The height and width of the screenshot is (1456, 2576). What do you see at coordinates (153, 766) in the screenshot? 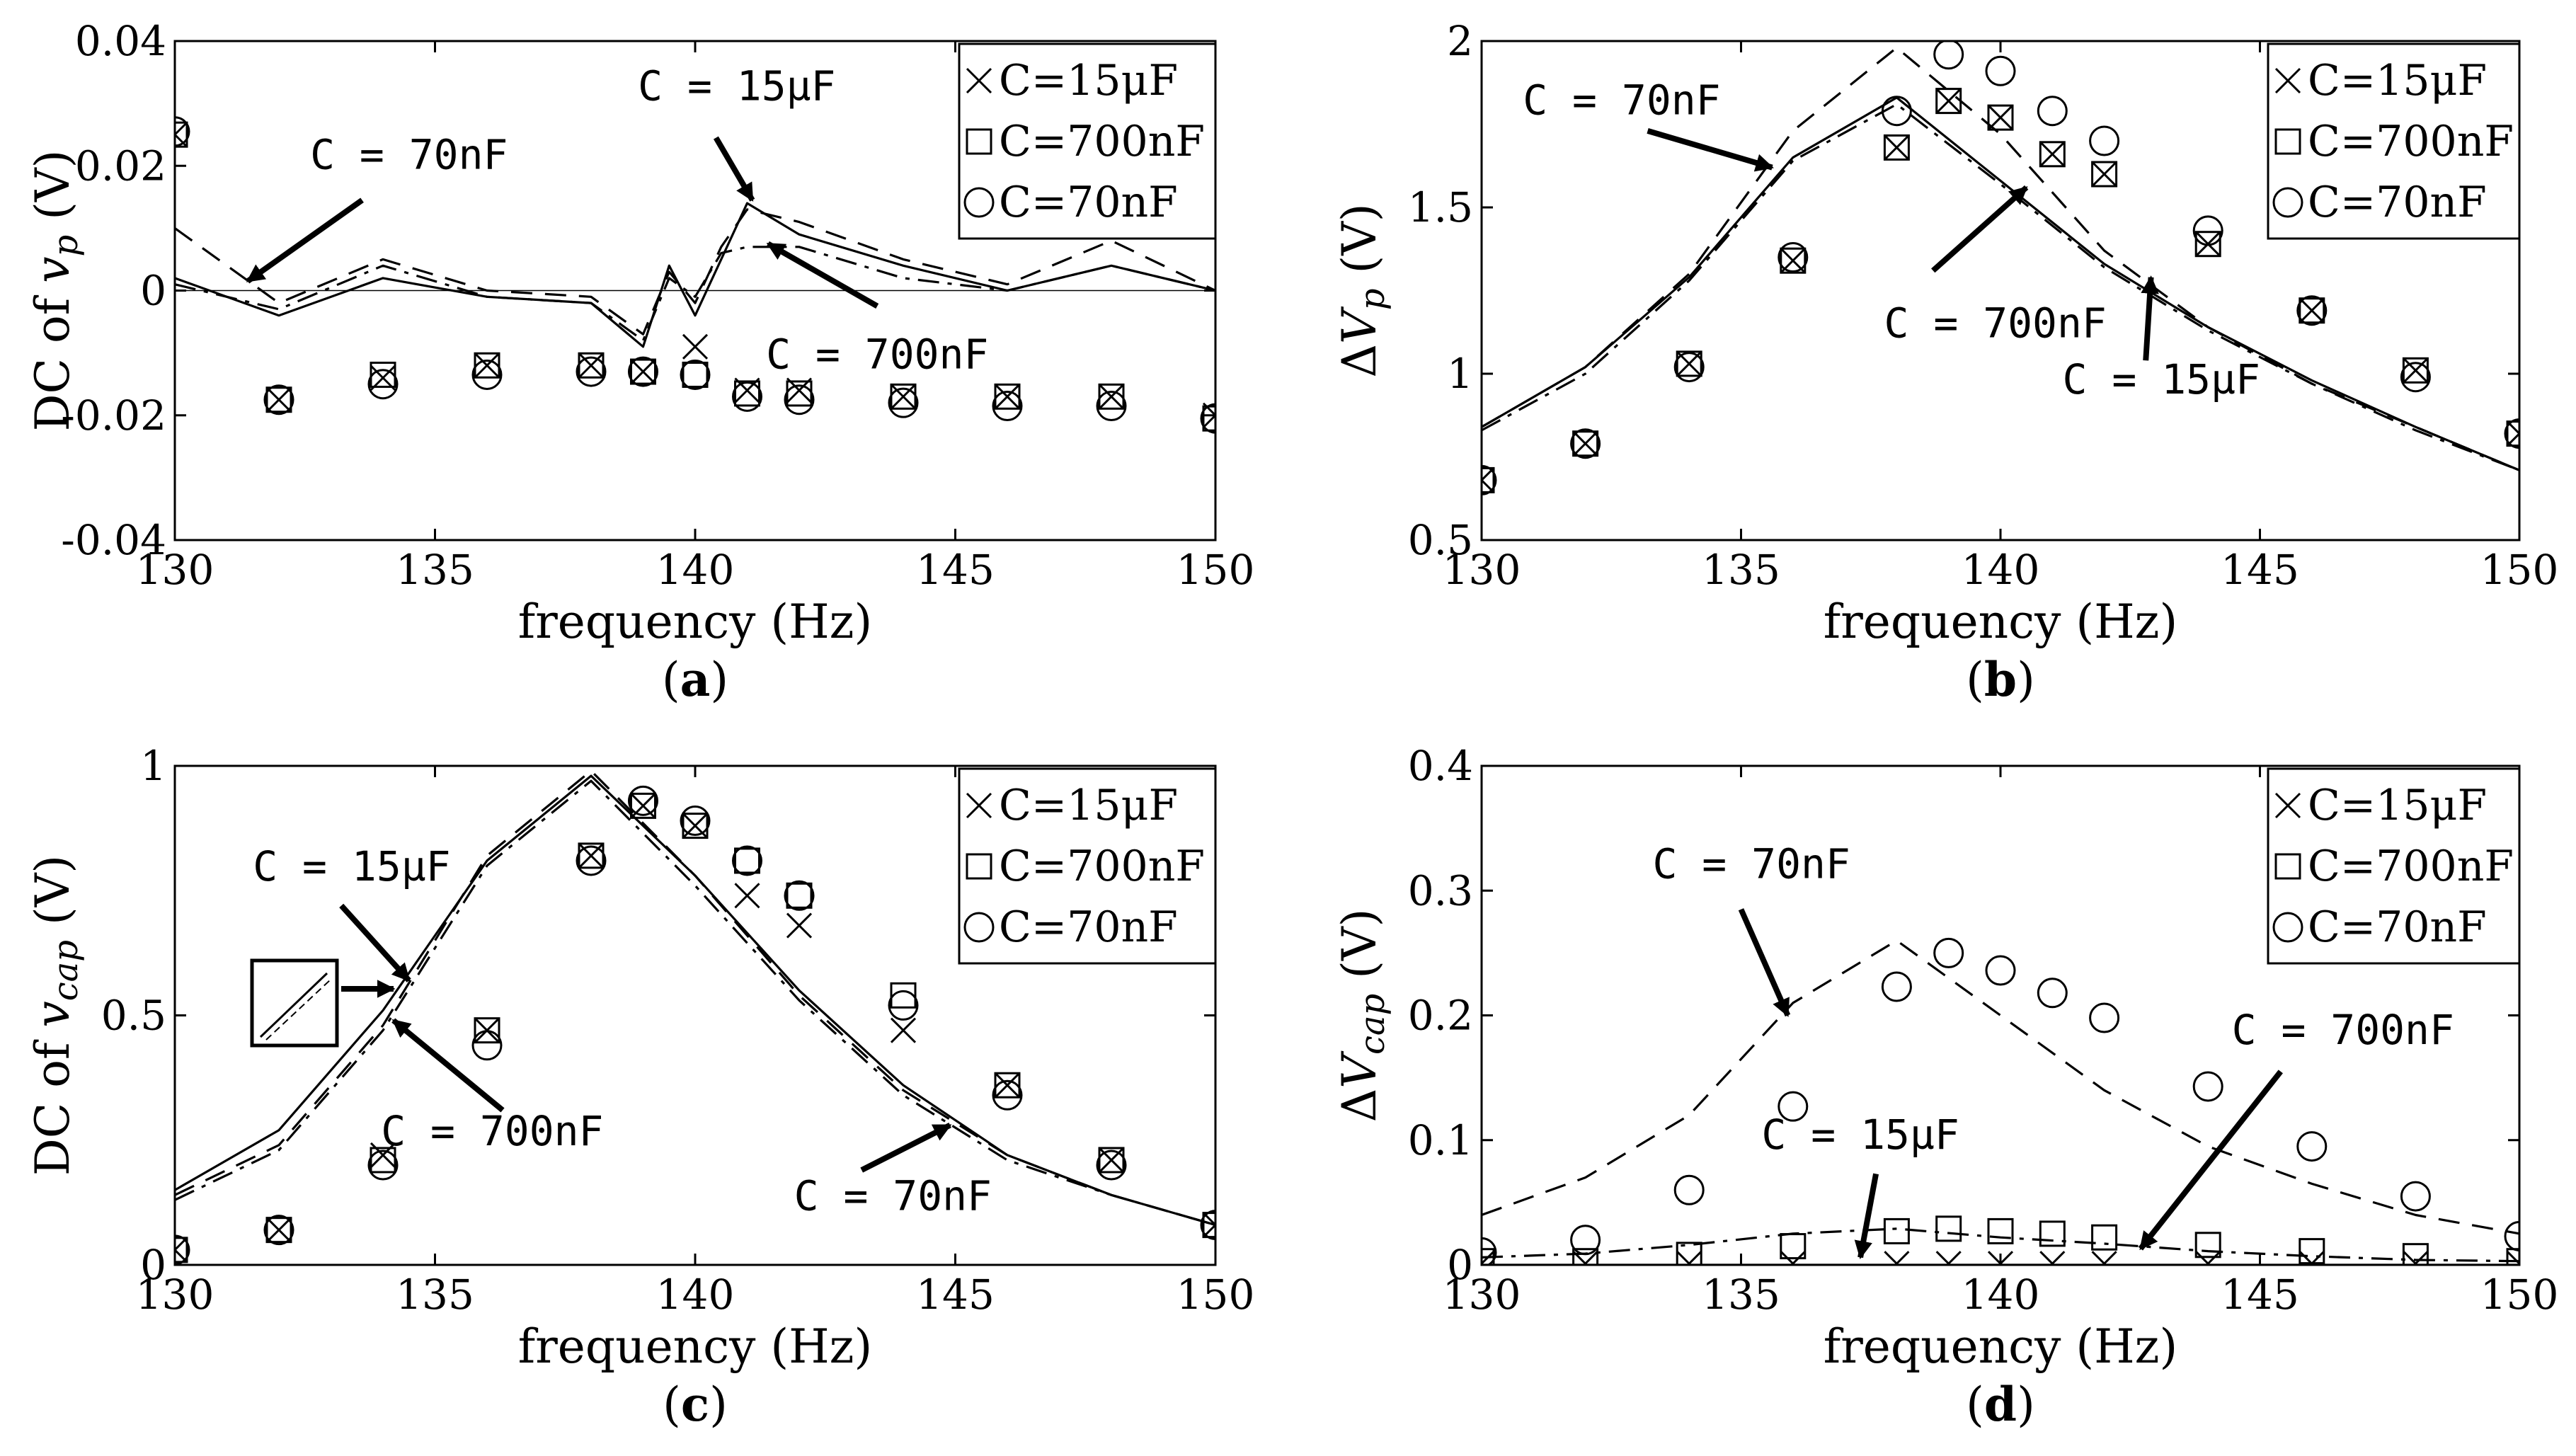
I see `y-tick-label: 1` at bounding box center [153, 766].